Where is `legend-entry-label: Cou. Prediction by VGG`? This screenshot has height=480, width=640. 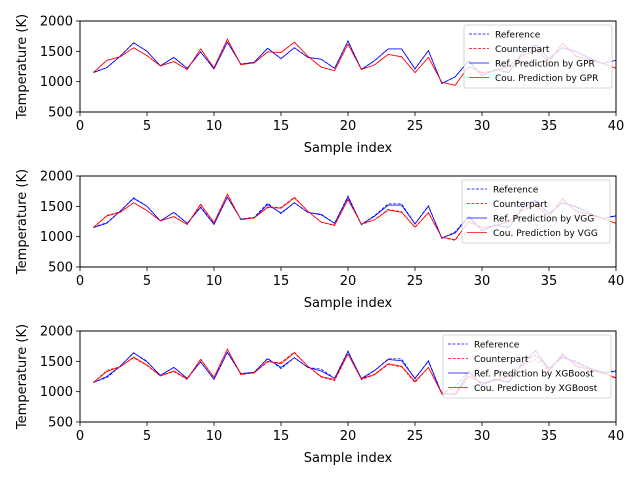
legend-entry-label: Cou. Prediction by VGG is located at coordinates (545, 234).